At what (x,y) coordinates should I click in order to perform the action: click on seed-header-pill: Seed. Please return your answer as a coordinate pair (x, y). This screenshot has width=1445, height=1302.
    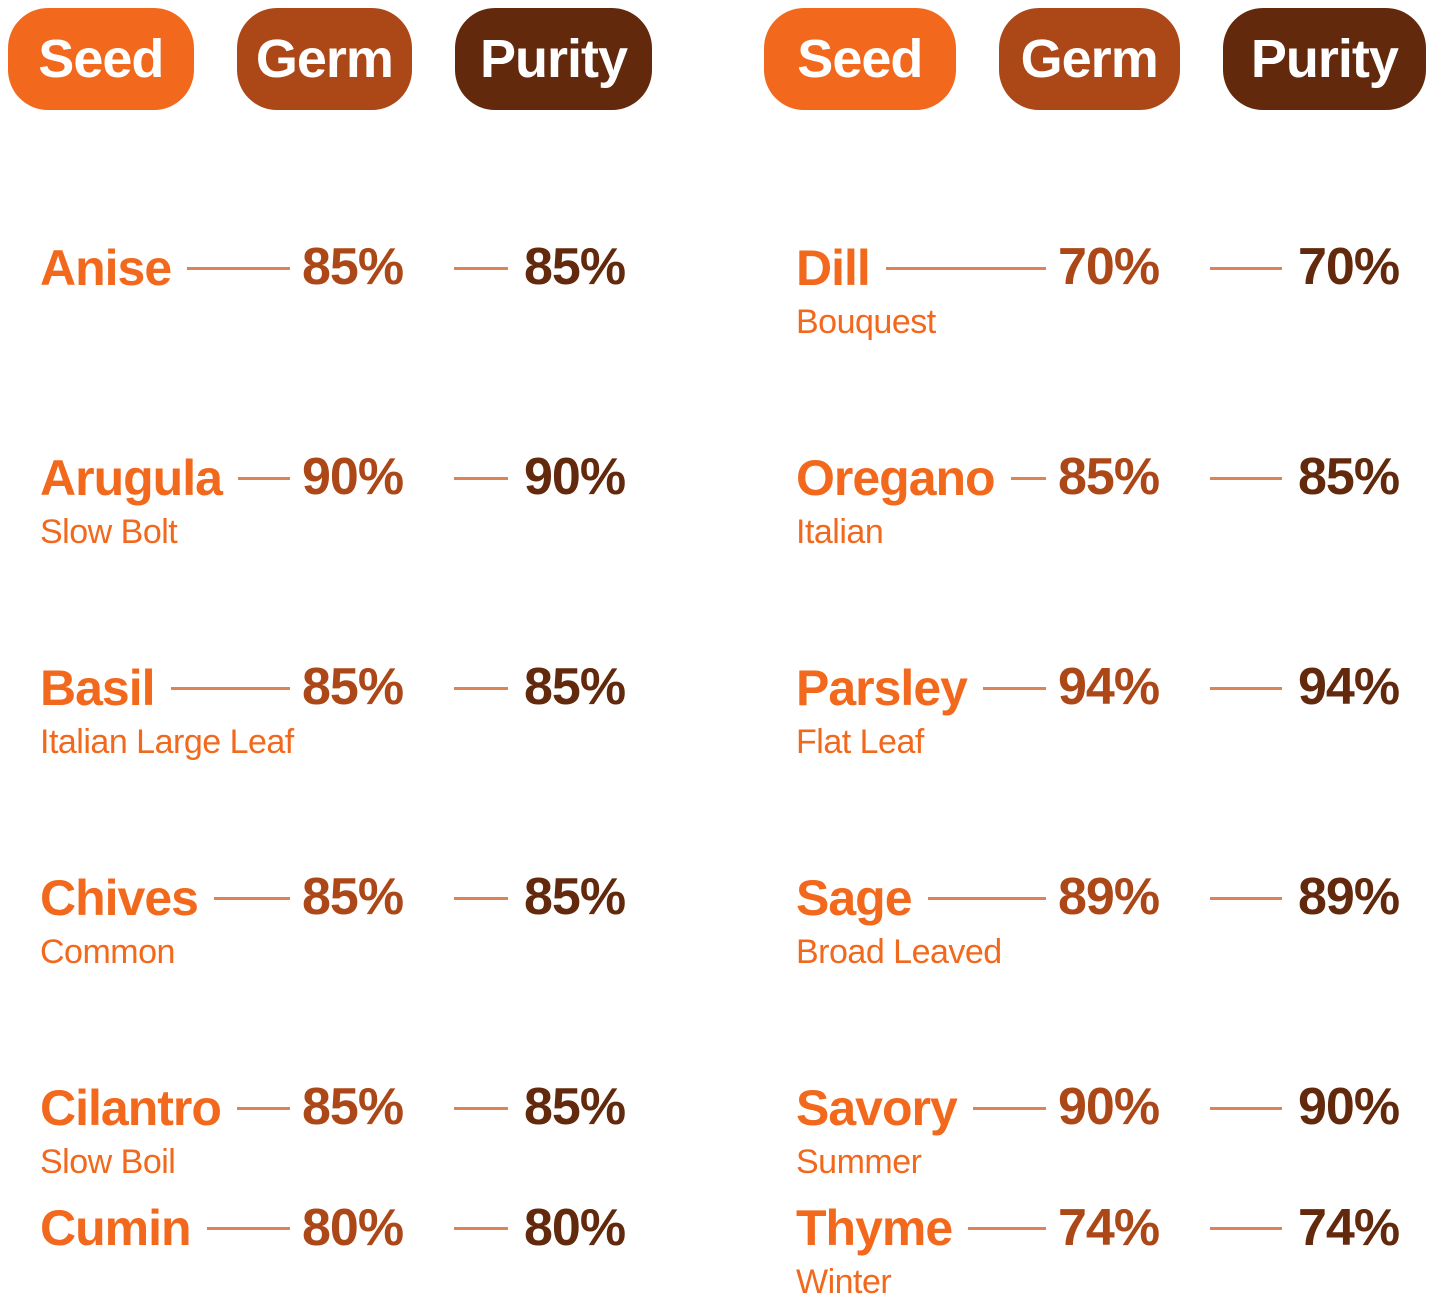
    Looking at the image, I should click on (101, 59).